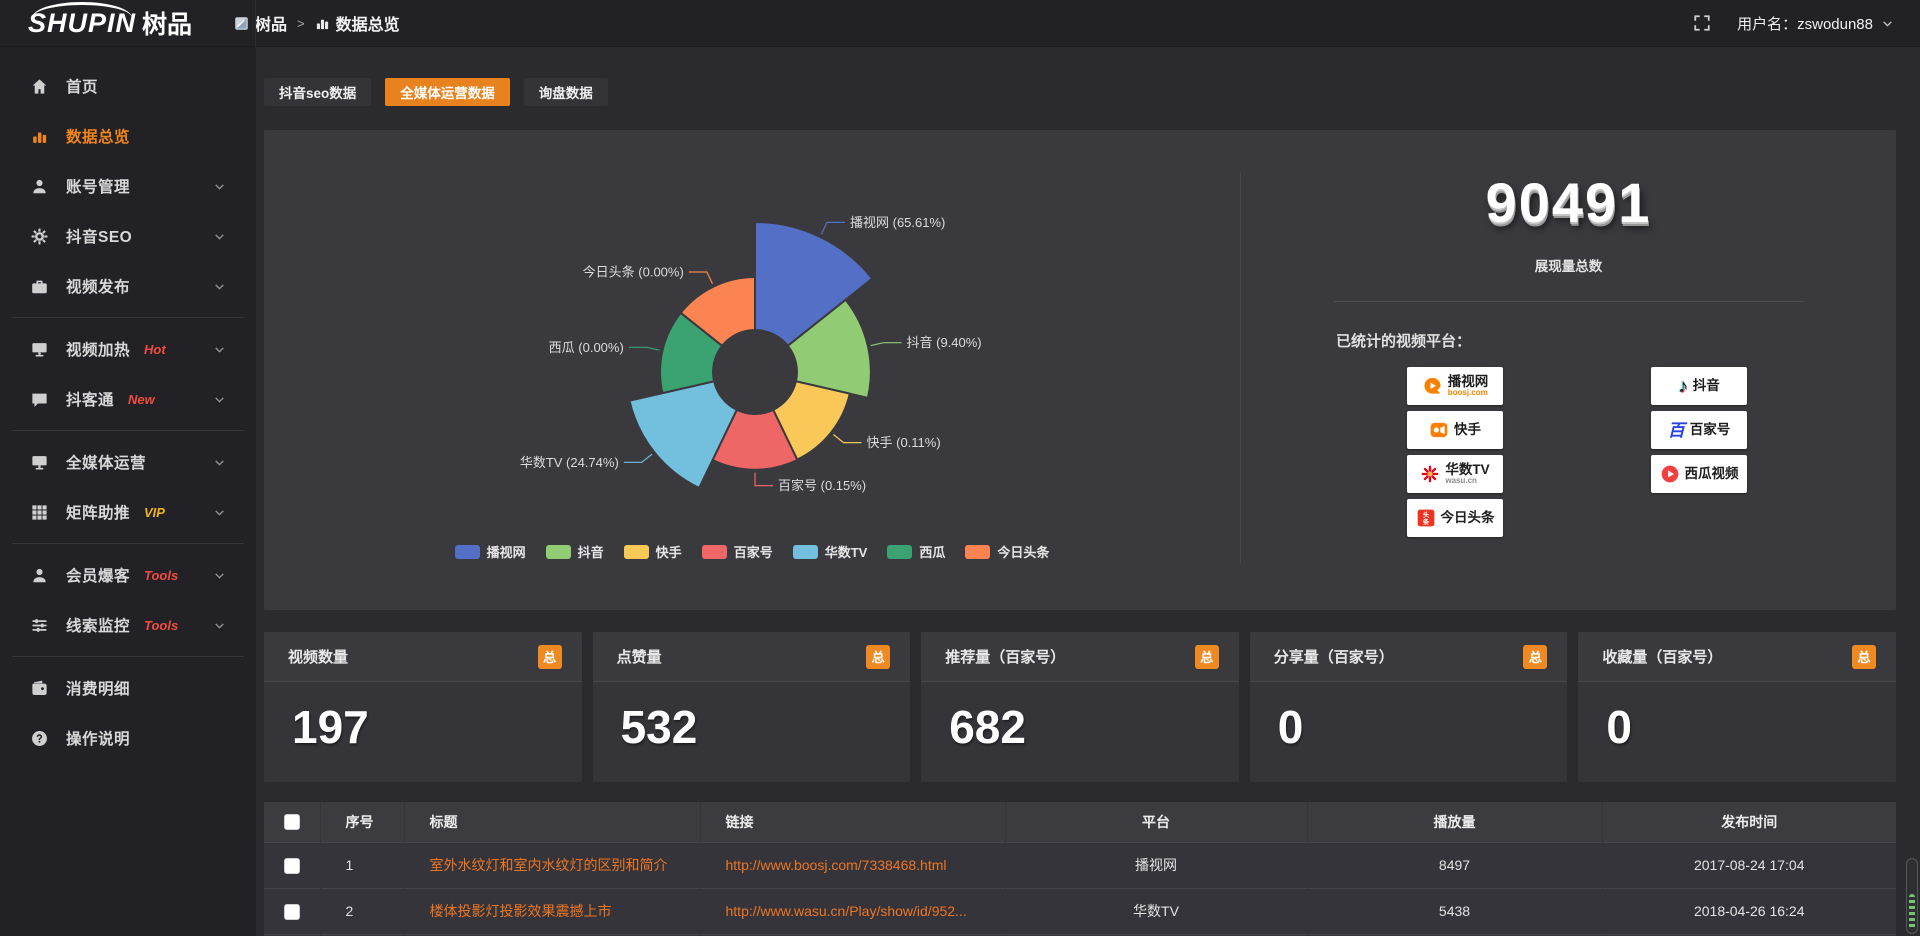  Describe the element at coordinates (99, 237) in the screenshot. I see `sidebar-item-label: 抖音SEO` at that location.